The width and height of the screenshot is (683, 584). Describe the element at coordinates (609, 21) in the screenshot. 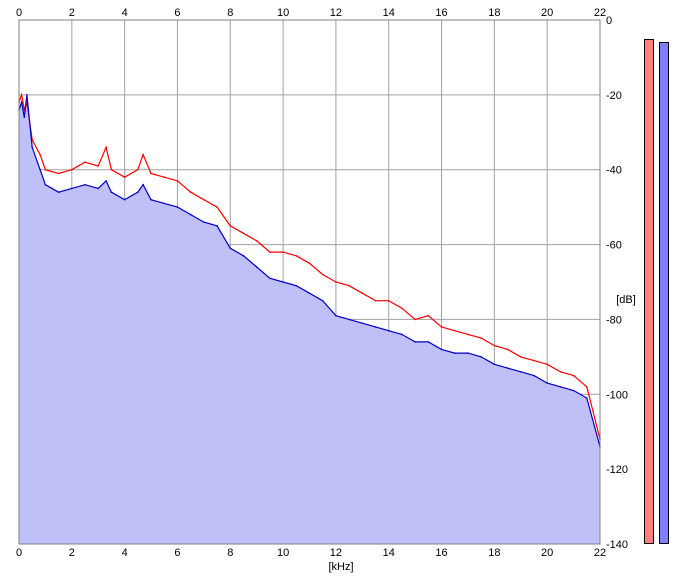

I see `y-tick-label: 0` at that location.